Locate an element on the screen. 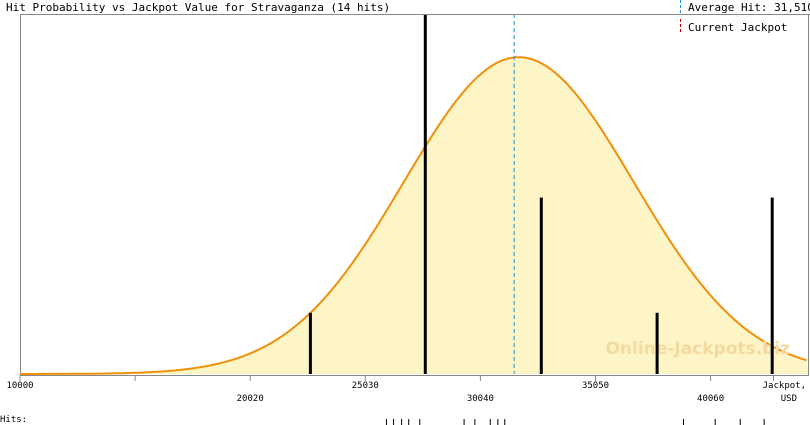 The image size is (810, 425). x-tick-label: 10000 is located at coordinates (19, 386).